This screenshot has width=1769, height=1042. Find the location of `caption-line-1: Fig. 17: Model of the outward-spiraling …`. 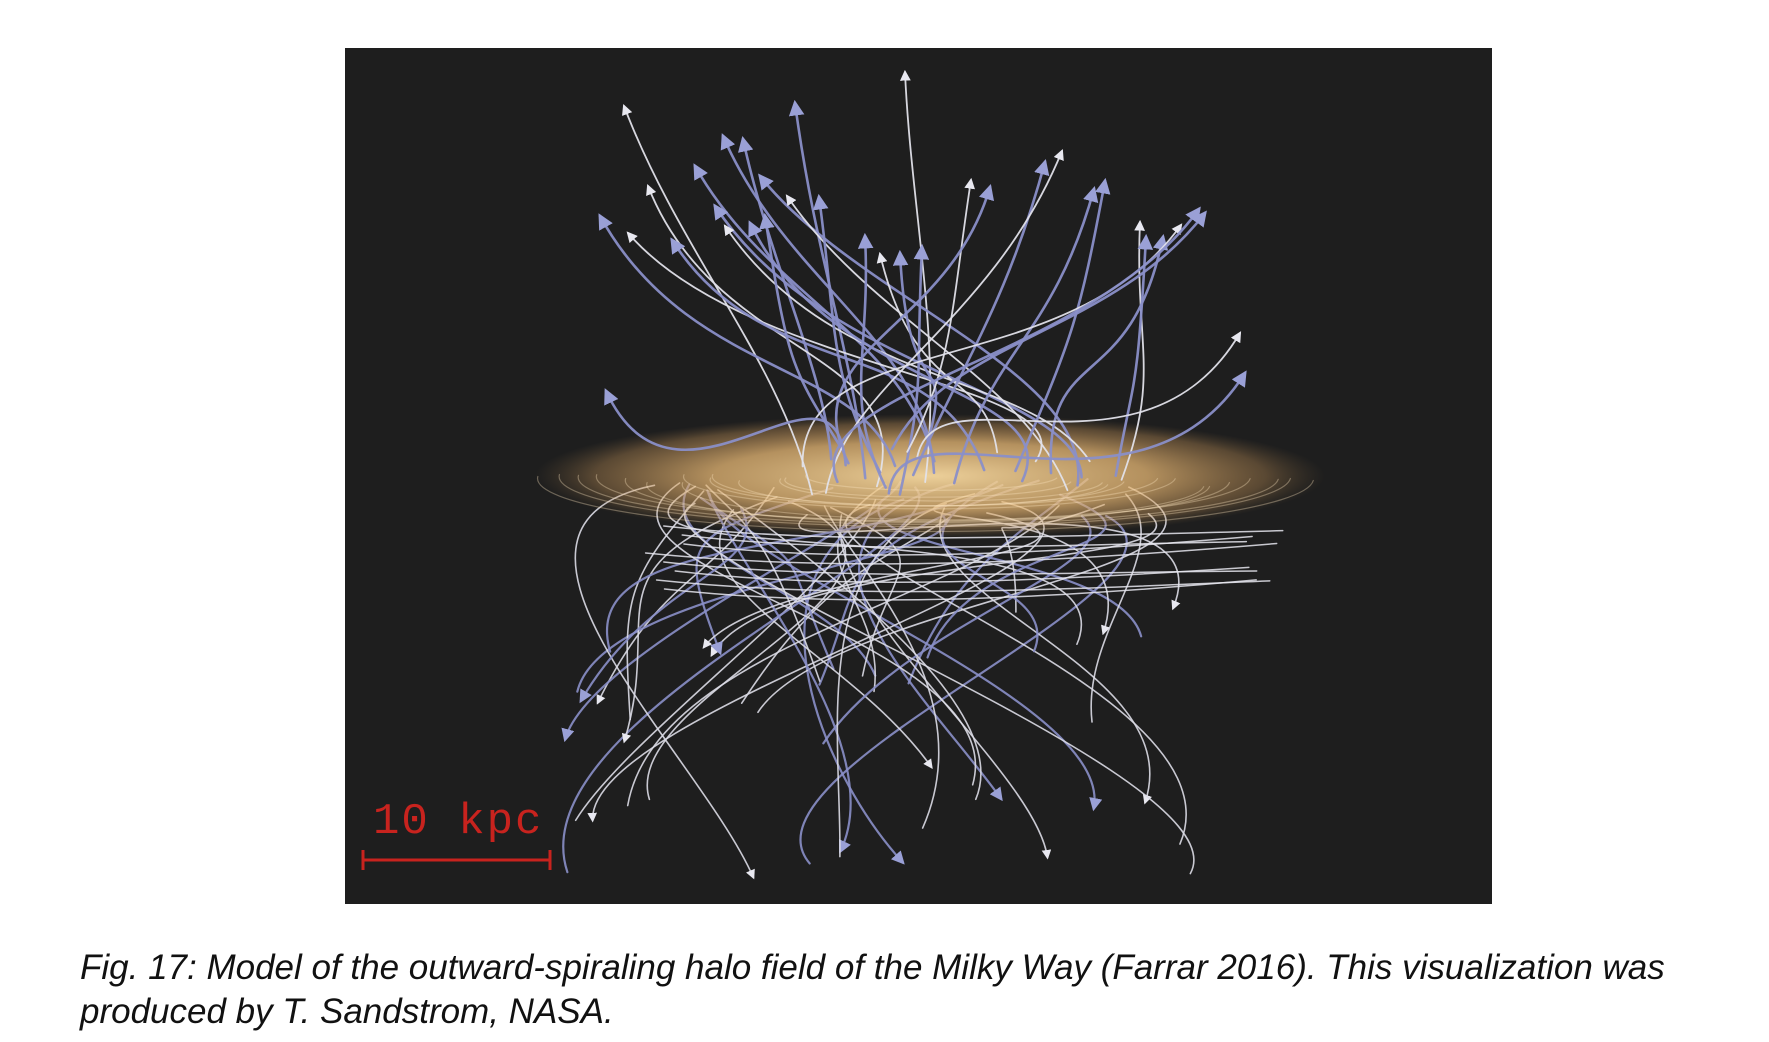

caption-line-1: Fig. 17: Model of the outward-spiraling … is located at coordinates (872, 967).